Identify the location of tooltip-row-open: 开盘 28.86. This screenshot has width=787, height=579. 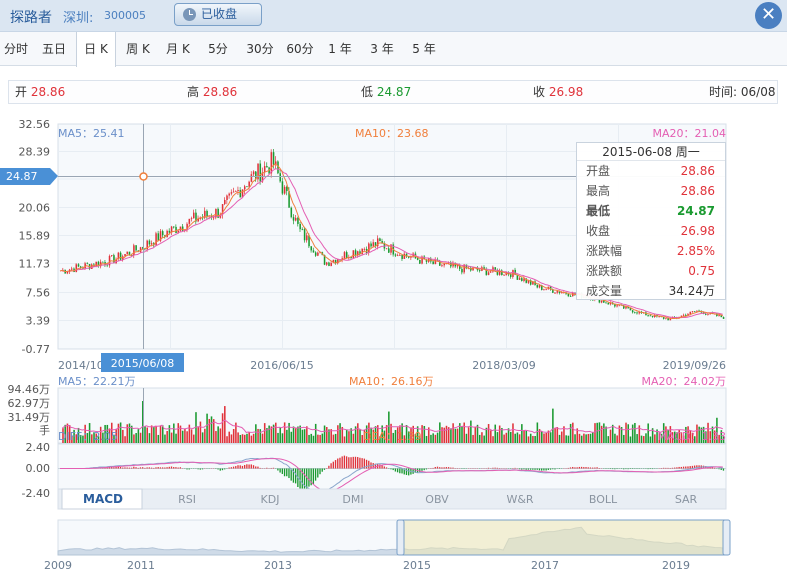
(650, 171).